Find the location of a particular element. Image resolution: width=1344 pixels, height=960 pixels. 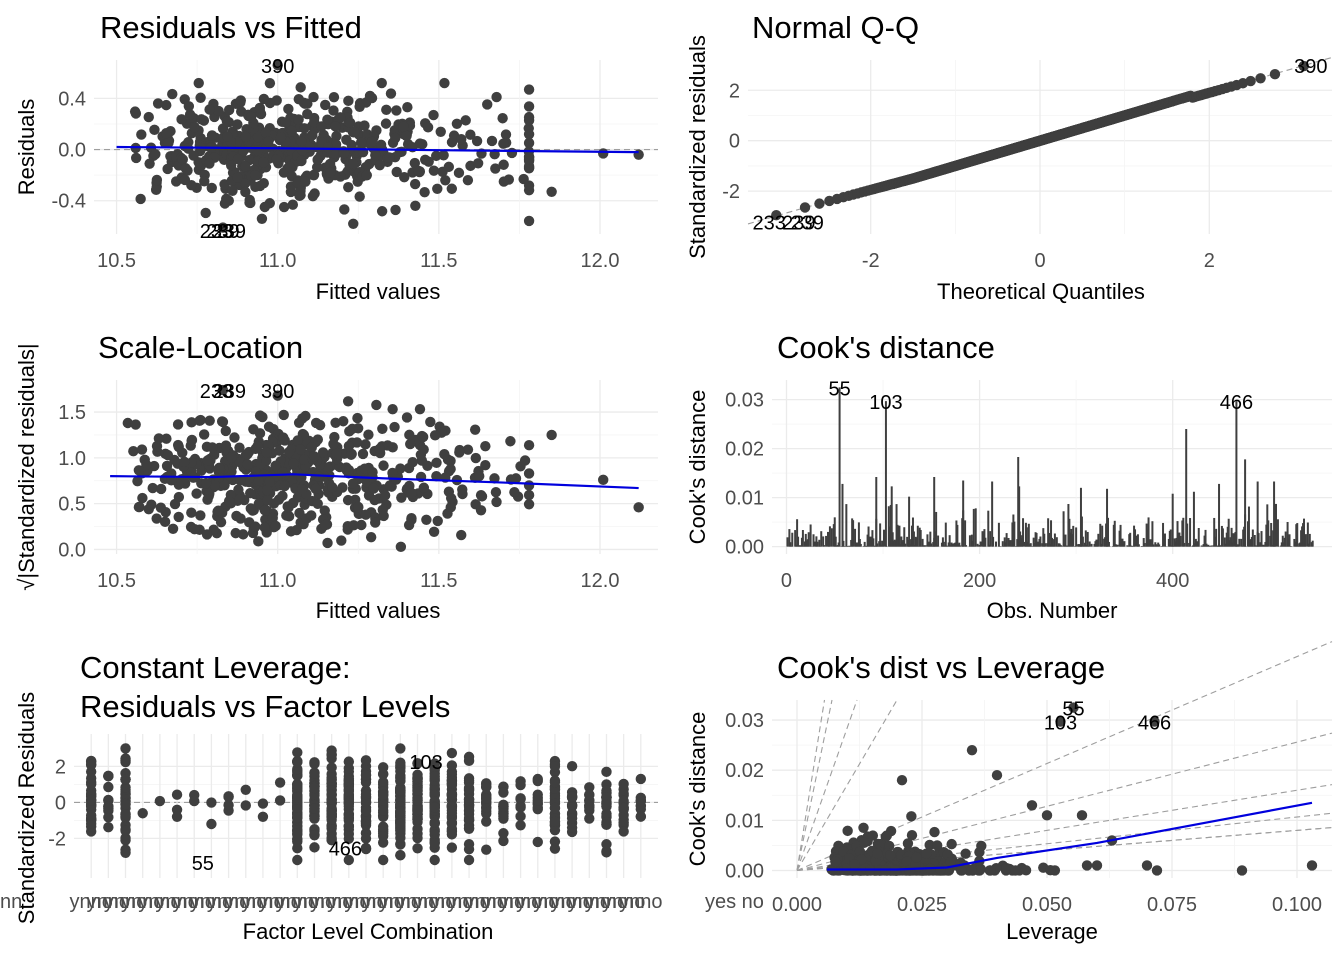

x-tick-label: 0.025 is located at coordinates (922, 905).